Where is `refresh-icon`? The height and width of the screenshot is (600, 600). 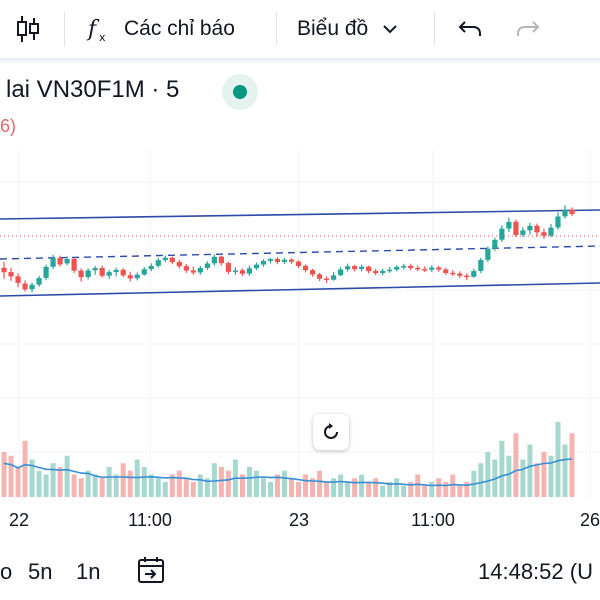
refresh-icon is located at coordinates (331, 431).